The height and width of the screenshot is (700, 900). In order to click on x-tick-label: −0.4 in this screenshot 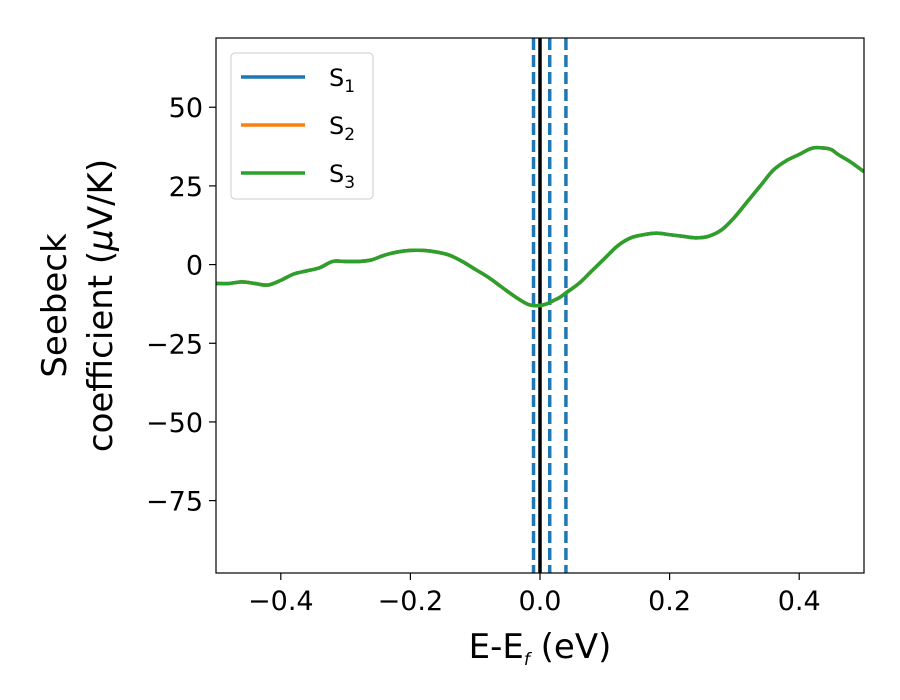, I will do `click(281, 601)`.